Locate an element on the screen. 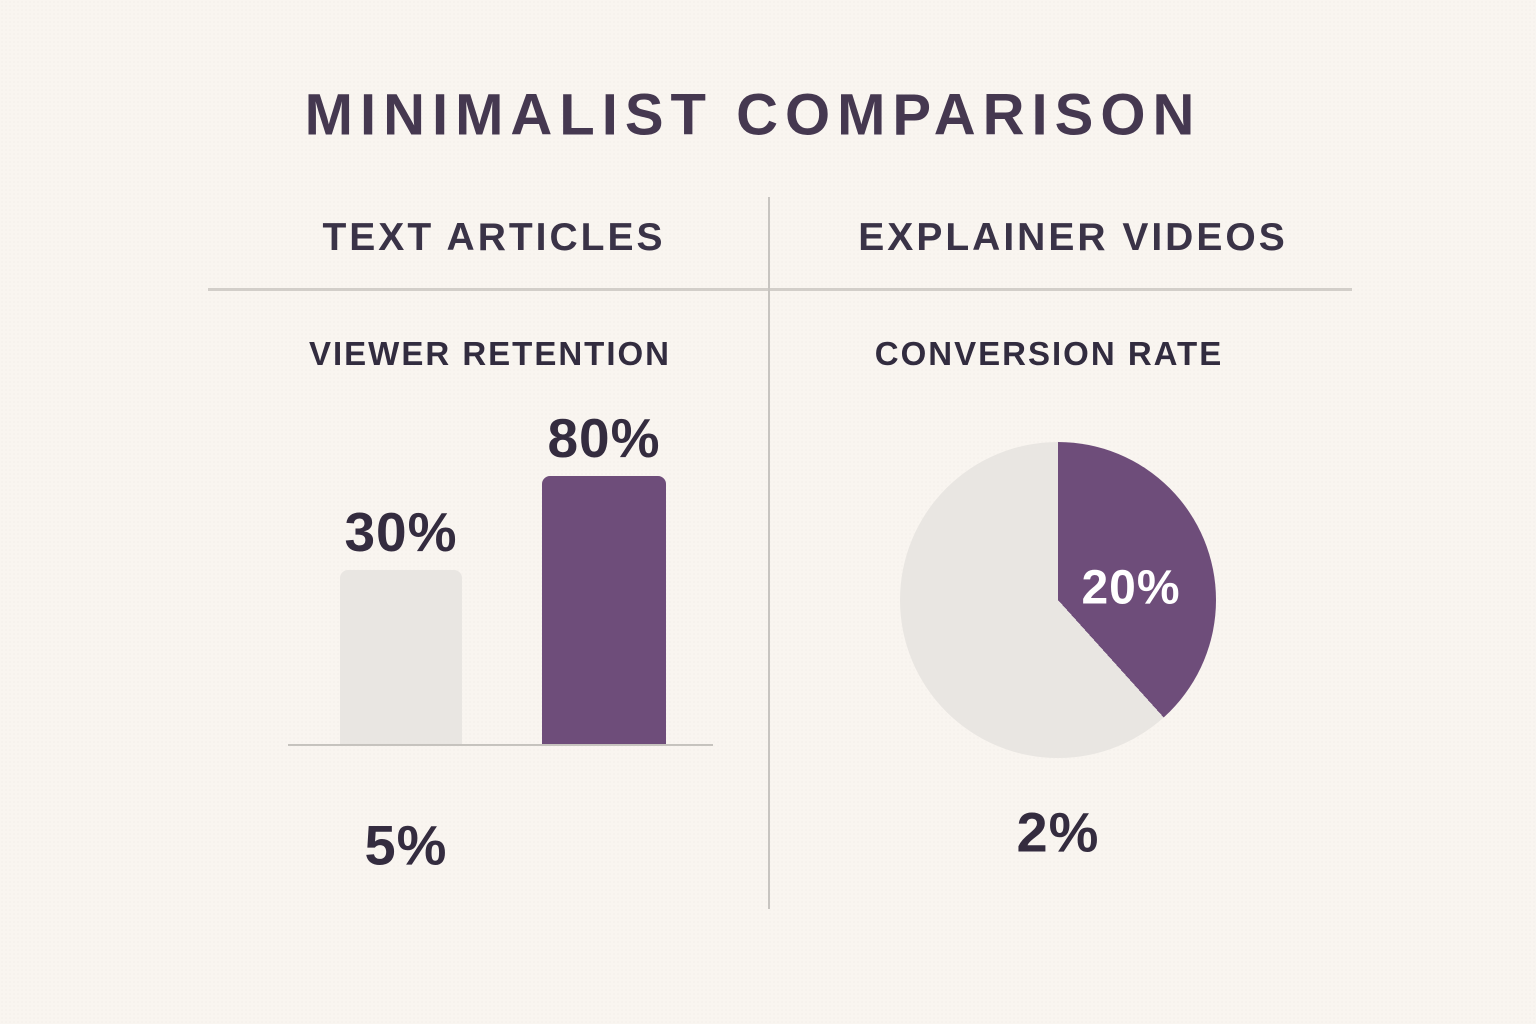 This screenshot has width=1536, height=1024. bar-value-label-30: 30% is located at coordinates (401, 532).